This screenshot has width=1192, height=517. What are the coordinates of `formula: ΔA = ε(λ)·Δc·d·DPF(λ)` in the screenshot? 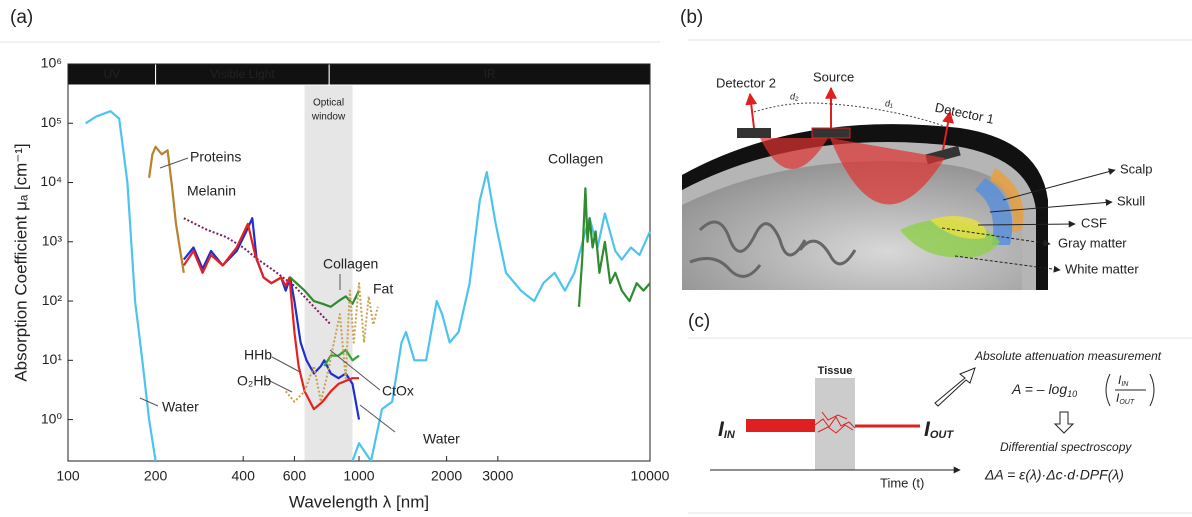 It's located at (1054, 475).